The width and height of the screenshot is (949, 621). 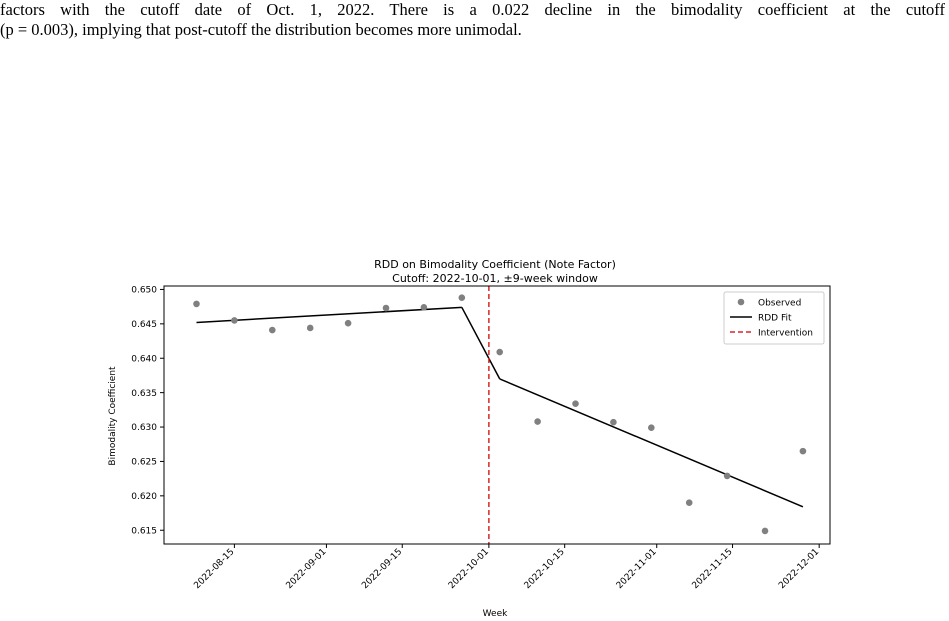 What do you see at coordinates (144, 394) in the screenshot?
I see `y-tick-label: 0.635` at bounding box center [144, 394].